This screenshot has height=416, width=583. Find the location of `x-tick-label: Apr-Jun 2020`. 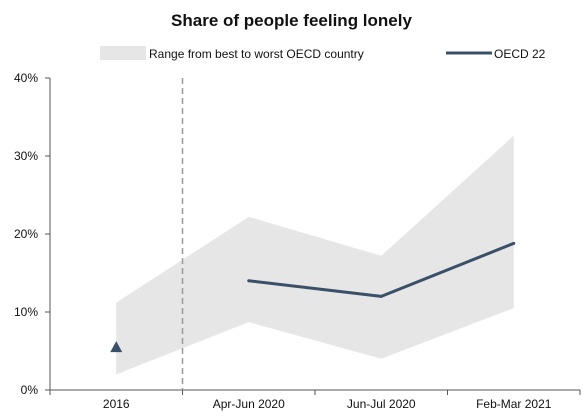

x-tick-label: Apr-Jun 2020 is located at coordinates (249, 404).